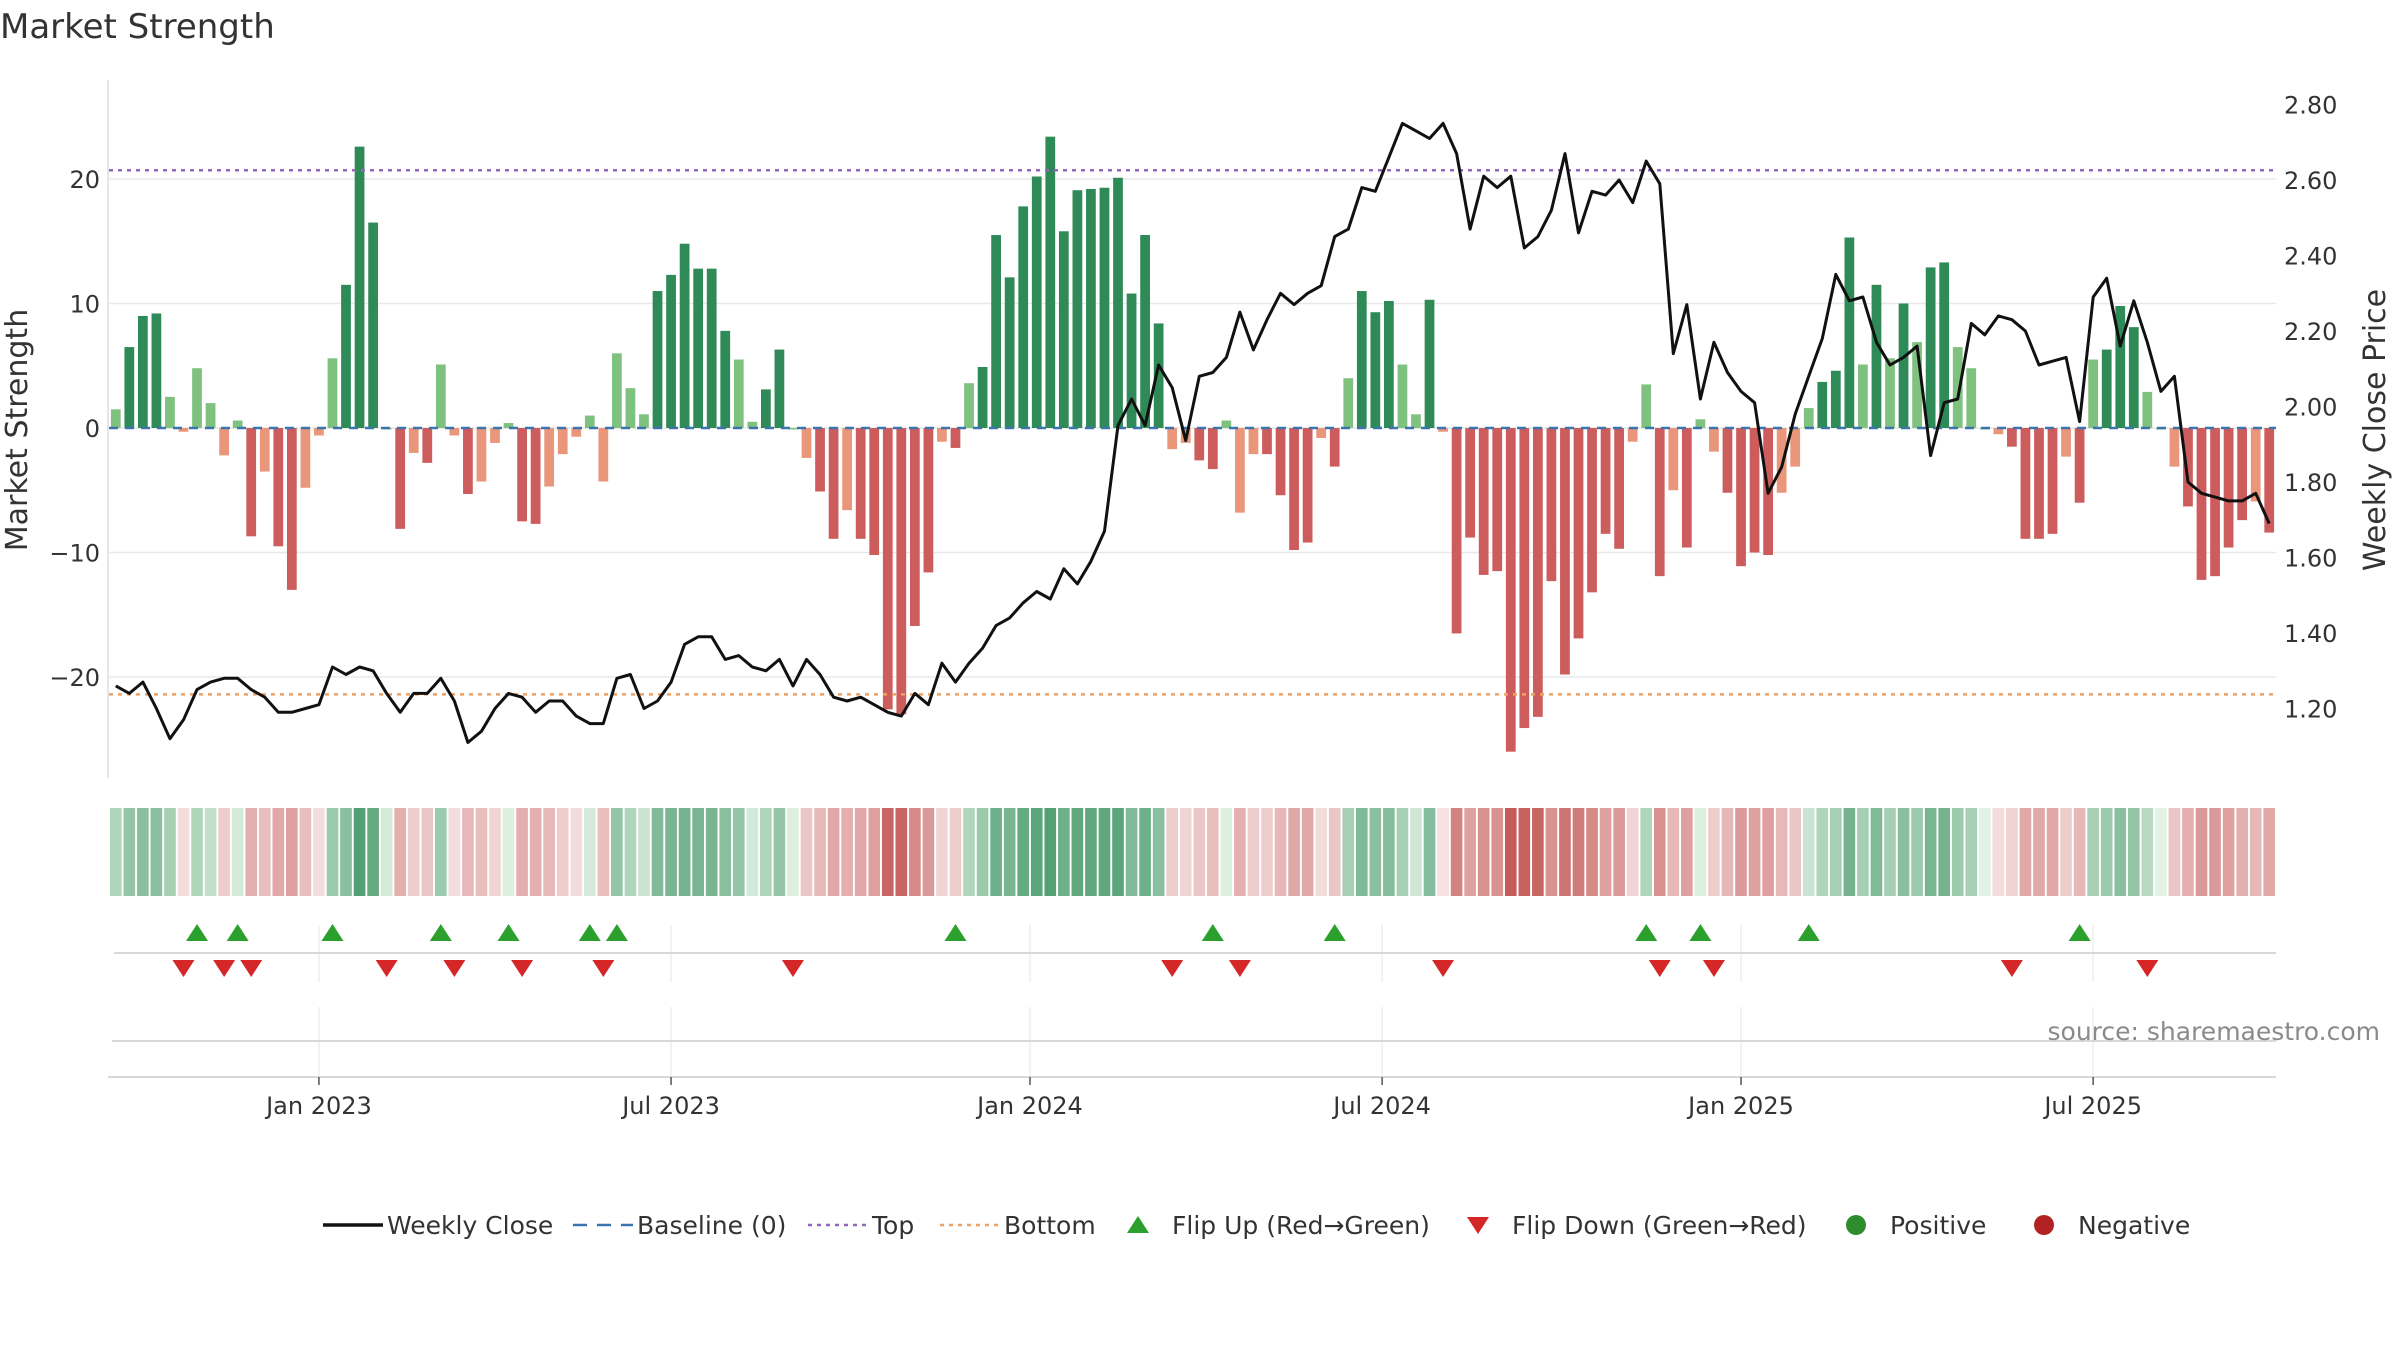 This screenshot has width=2400, height=1350. What do you see at coordinates (2310, 483) in the screenshot?
I see `y2-tick-label-3: 1.80` at bounding box center [2310, 483].